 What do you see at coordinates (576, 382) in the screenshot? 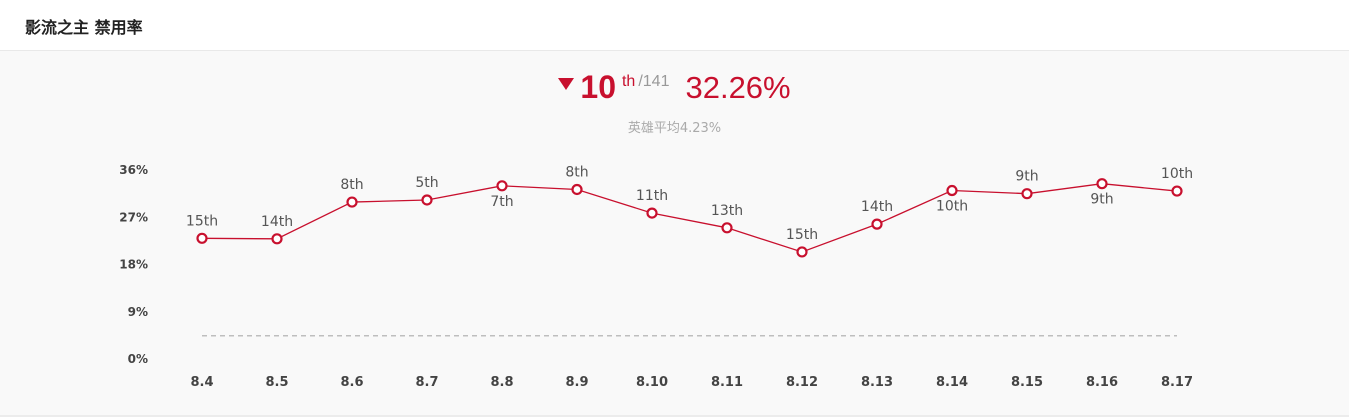
I see `x-tick-label: 8.9` at bounding box center [576, 382].